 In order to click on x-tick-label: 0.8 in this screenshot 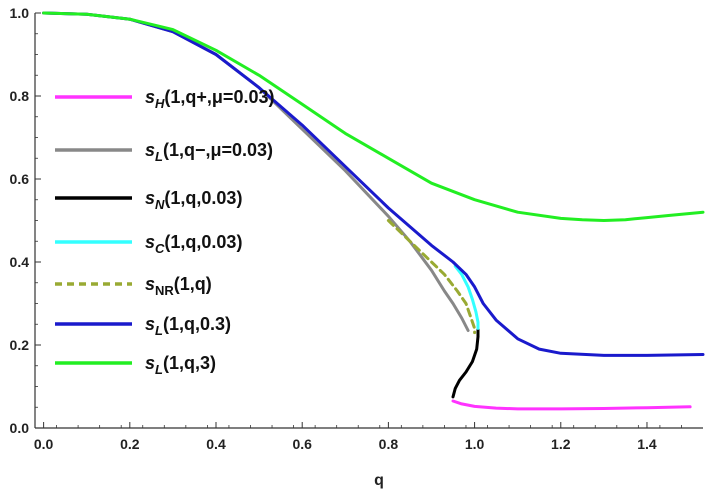, I will do `click(389, 444)`.